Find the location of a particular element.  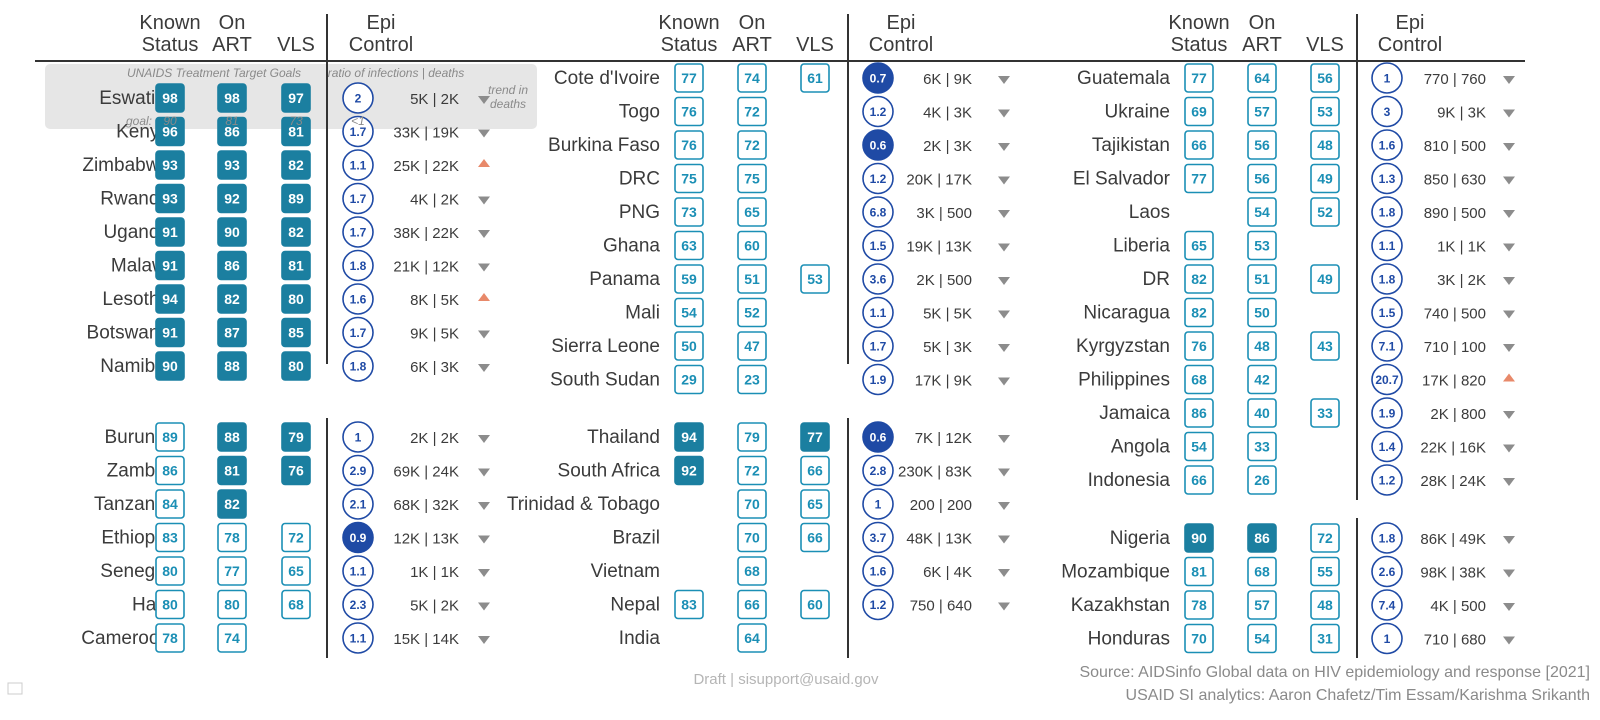

country-cameroon: Cameroon is located at coordinates (125, 638).